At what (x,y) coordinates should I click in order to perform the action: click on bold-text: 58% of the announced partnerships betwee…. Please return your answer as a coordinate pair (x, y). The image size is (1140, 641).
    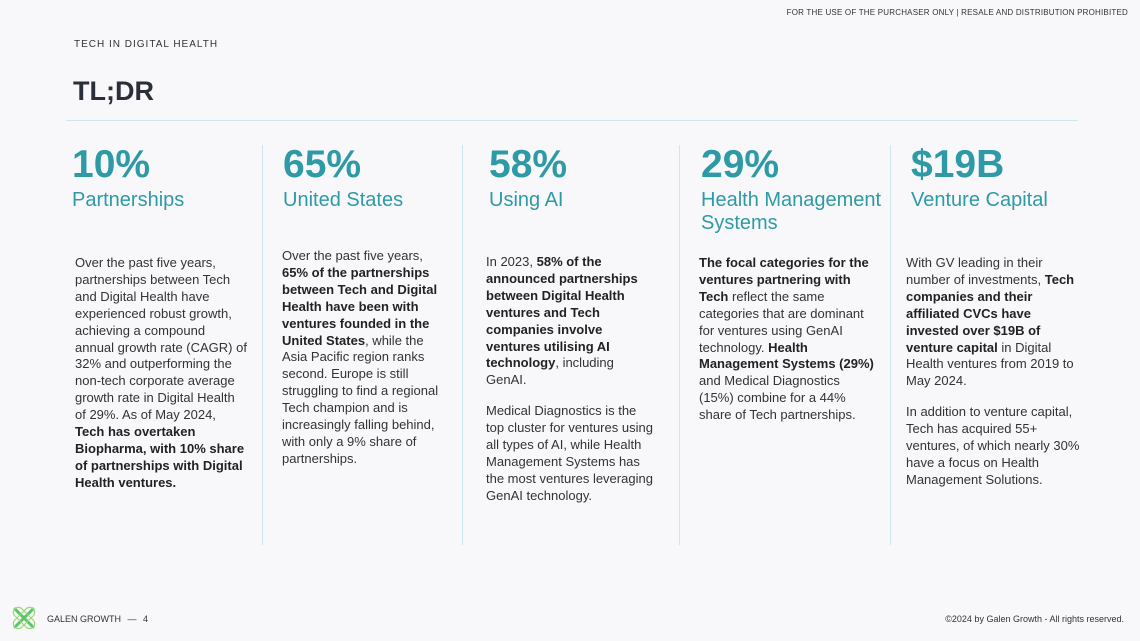
    Looking at the image, I should click on (562, 312).